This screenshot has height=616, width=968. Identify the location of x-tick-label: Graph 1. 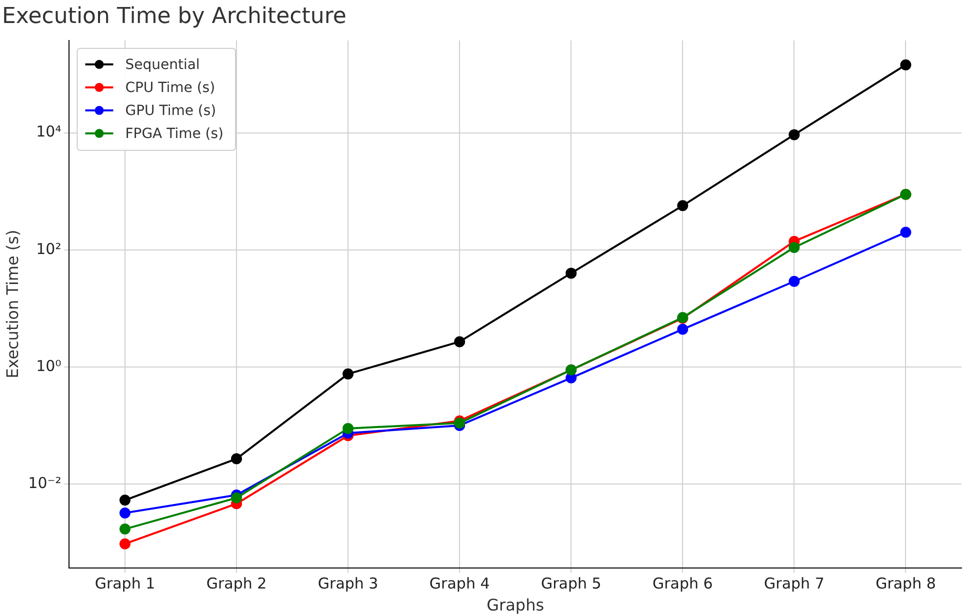
(125, 583).